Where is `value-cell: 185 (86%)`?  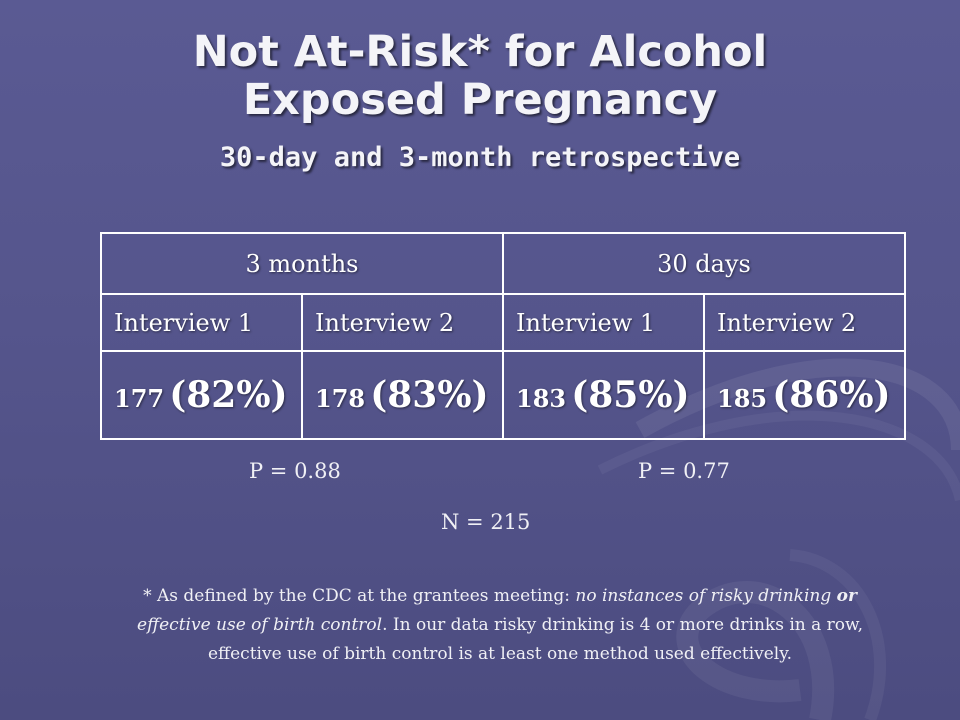 value-cell: 185 (86%) is located at coordinates (804, 395).